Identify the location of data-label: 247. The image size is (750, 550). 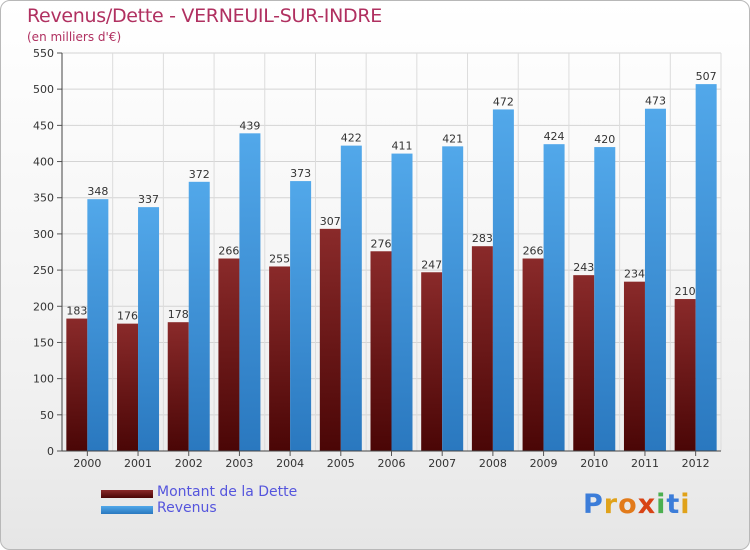
(431, 264).